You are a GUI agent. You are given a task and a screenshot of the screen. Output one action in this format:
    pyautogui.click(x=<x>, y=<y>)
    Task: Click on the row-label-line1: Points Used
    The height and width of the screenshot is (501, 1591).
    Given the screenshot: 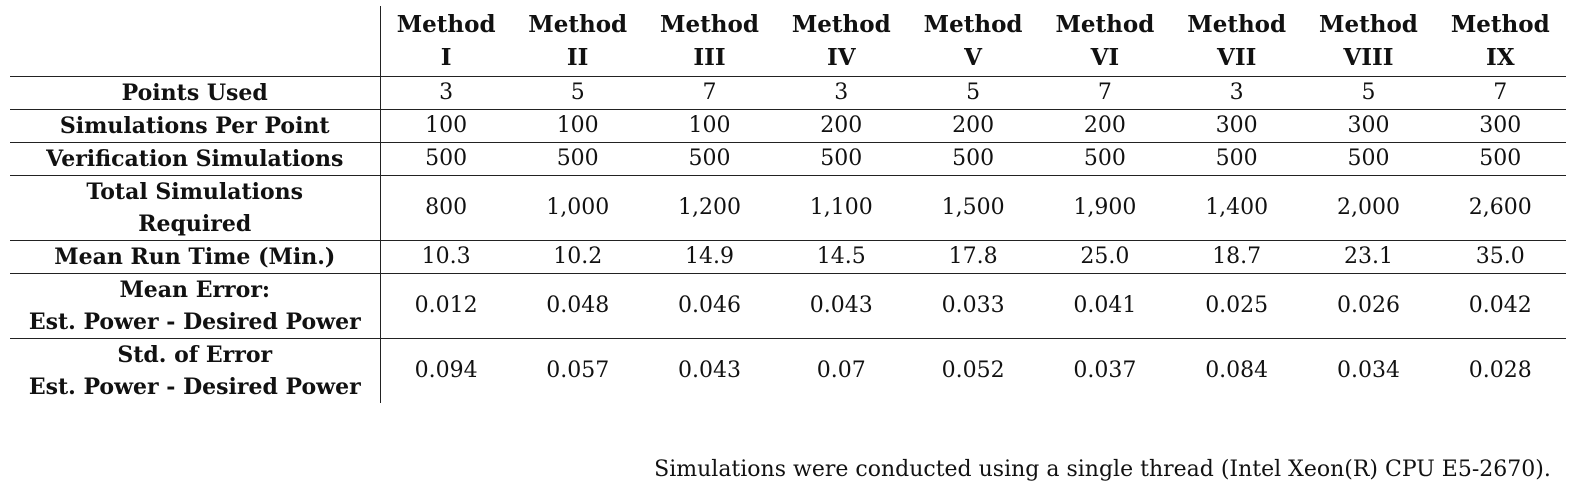 What is the action you would take?
    pyautogui.click(x=194, y=93)
    